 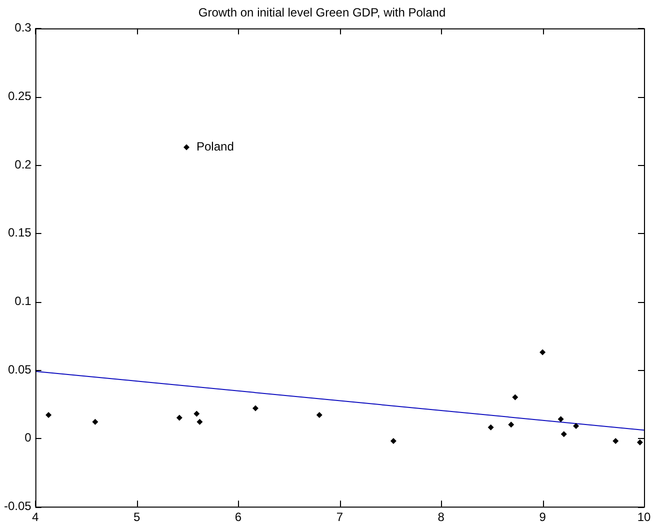 What do you see at coordinates (28, 437) in the screenshot?
I see `y-tick-label: 0` at bounding box center [28, 437].